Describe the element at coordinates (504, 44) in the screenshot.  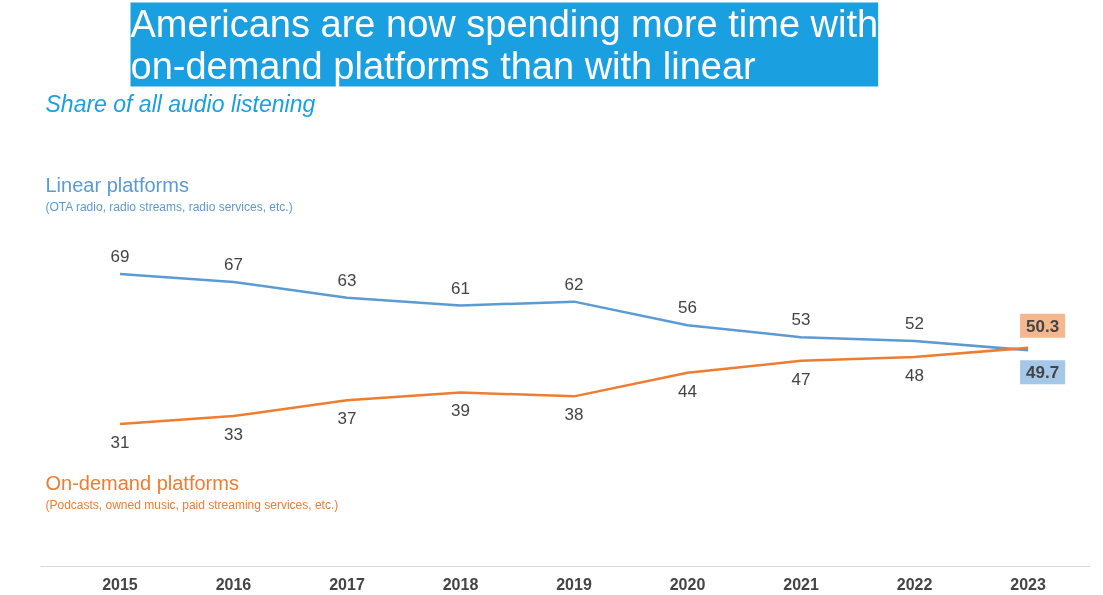
I see `chart-title: Americans are now spending more time with on-demand platforms than with linear` at that location.